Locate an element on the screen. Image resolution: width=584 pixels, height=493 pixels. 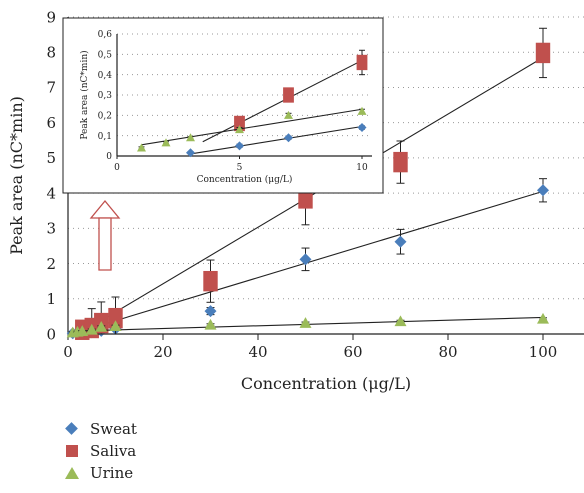
y-tick-label: 0,2 is located at coordinates (105, 116).